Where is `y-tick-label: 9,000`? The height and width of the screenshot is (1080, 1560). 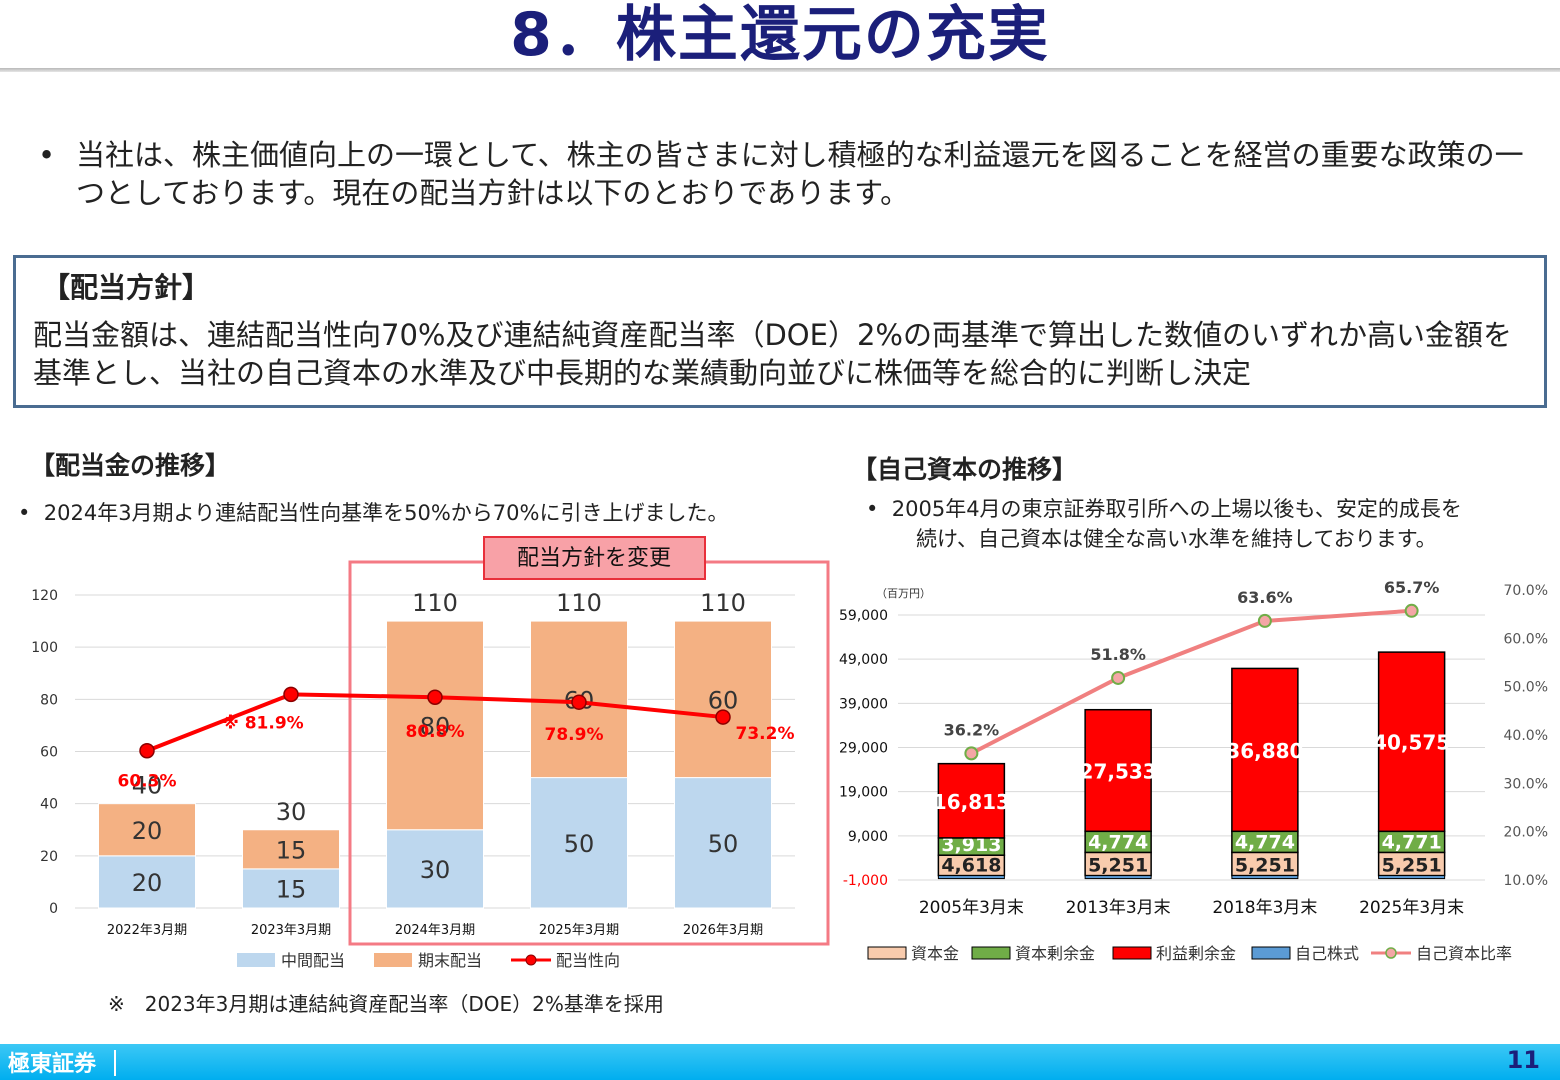 y-tick-label: 9,000 is located at coordinates (868, 837).